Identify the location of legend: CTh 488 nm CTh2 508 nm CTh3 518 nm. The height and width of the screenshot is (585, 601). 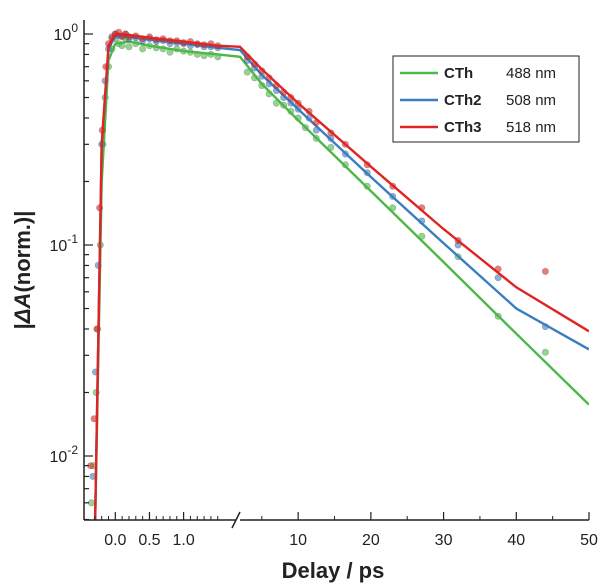
(486, 99).